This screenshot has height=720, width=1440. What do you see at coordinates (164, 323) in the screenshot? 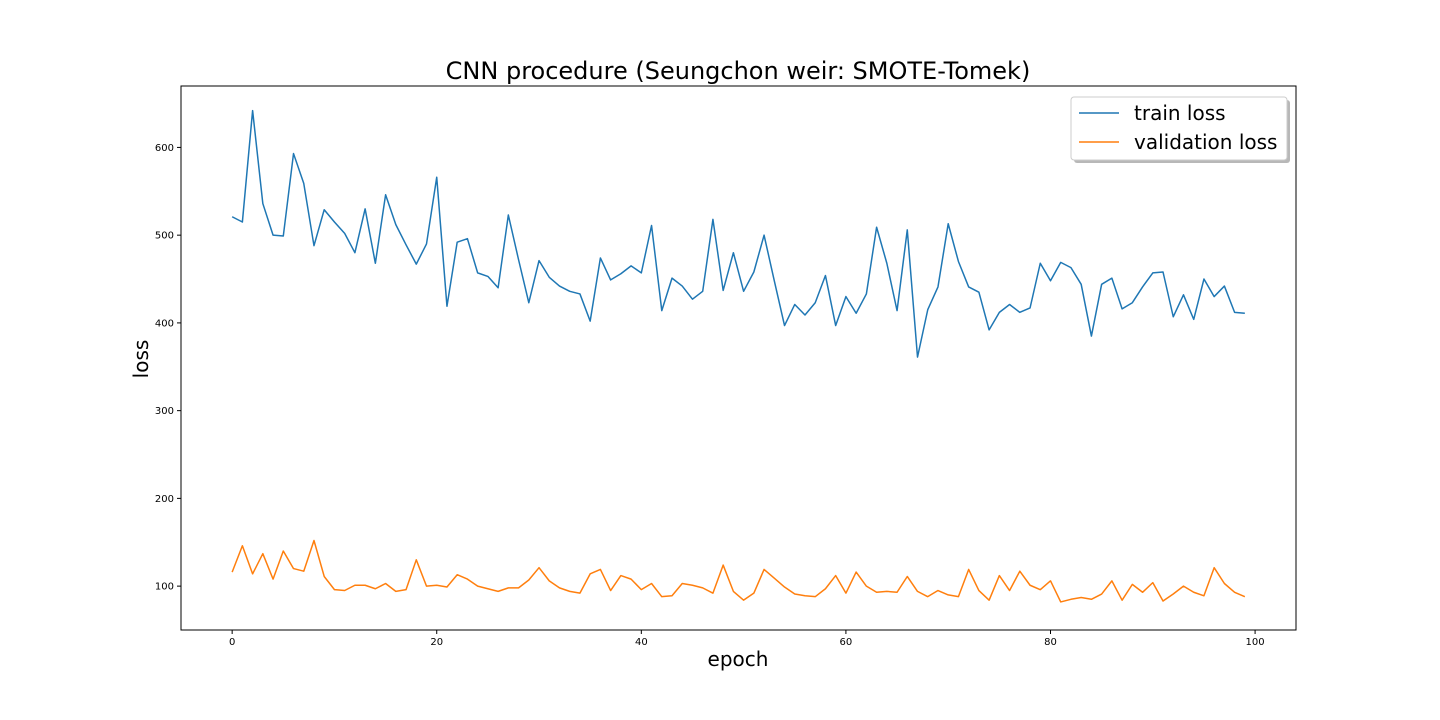
I see `y-tick-label: 400` at bounding box center [164, 323].